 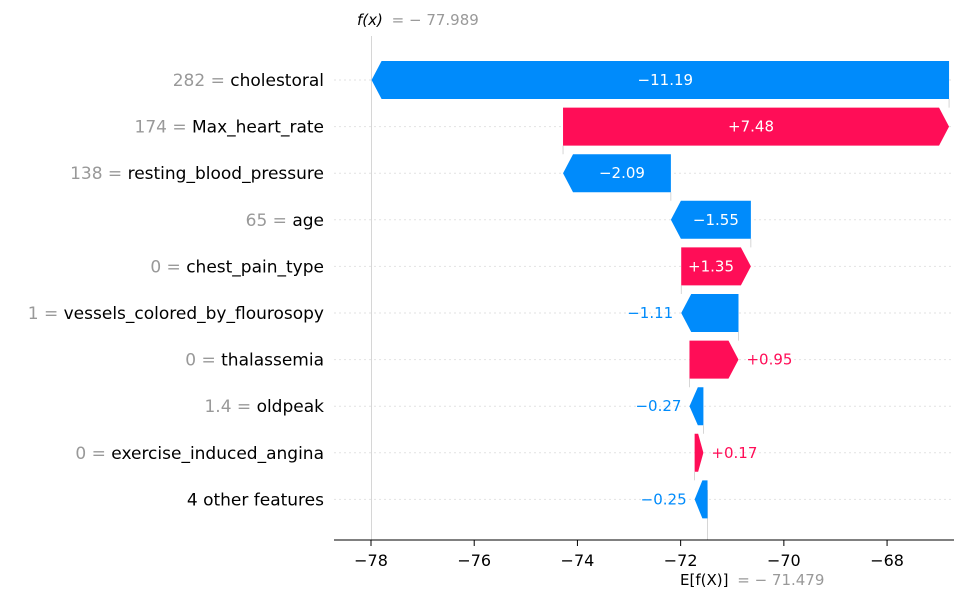 I want to click on feature-label: 0 = exercise_induced_angina, so click(x=199, y=454).